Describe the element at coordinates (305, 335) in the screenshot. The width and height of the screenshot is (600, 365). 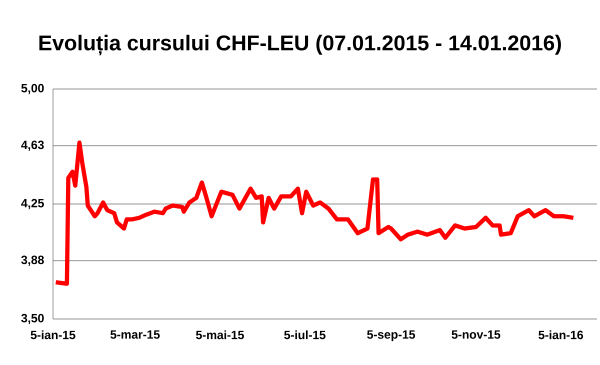
I see `x-tick-label: 5-iul-15` at that location.